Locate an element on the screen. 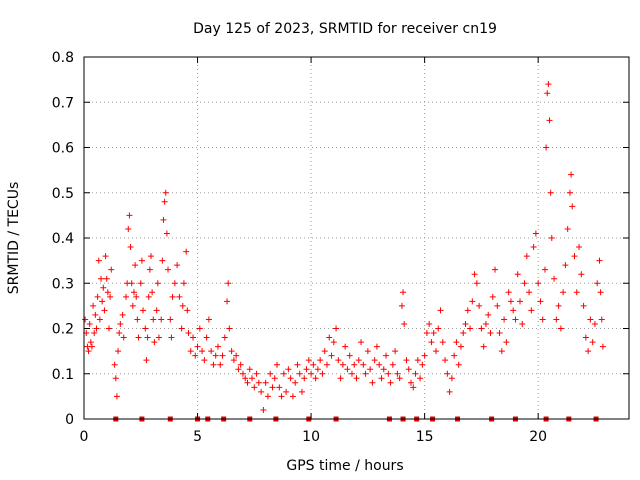  y-tick-label: 0 is located at coordinates (69, 420).